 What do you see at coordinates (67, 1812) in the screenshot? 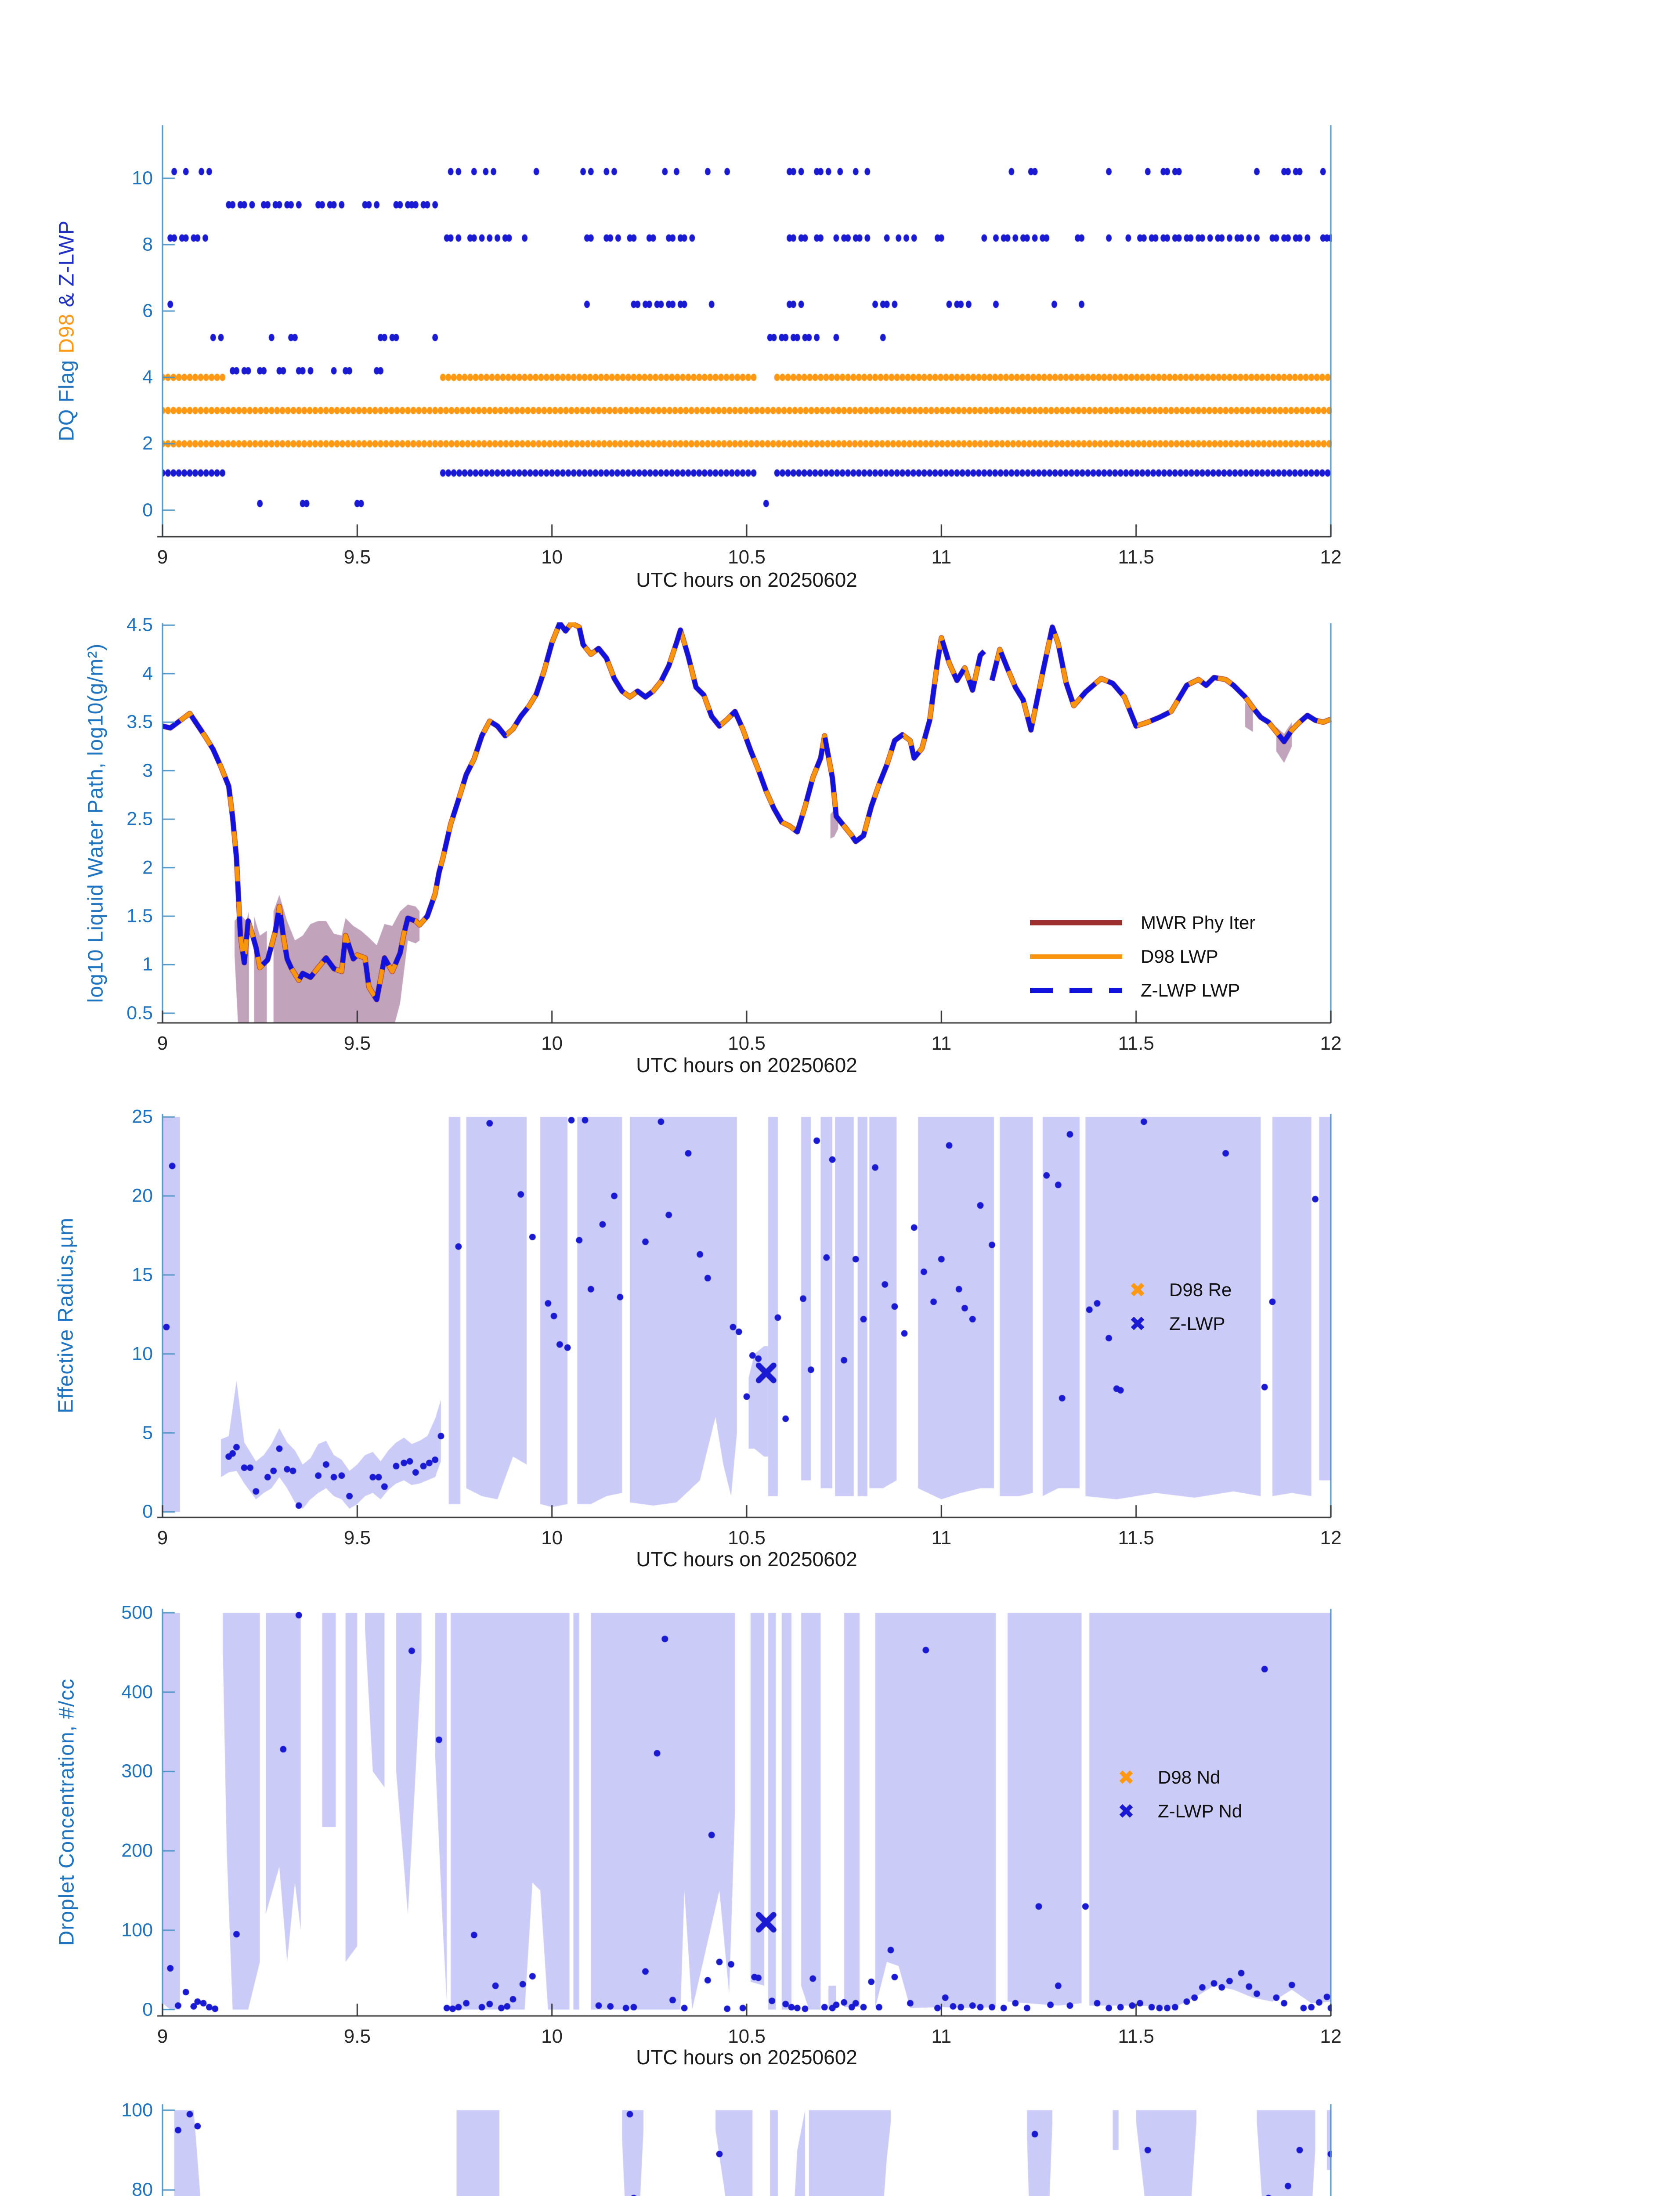
I see `ylabel-droplet-concentration: Droplet Concentration, #/cc` at bounding box center [67, 1812].